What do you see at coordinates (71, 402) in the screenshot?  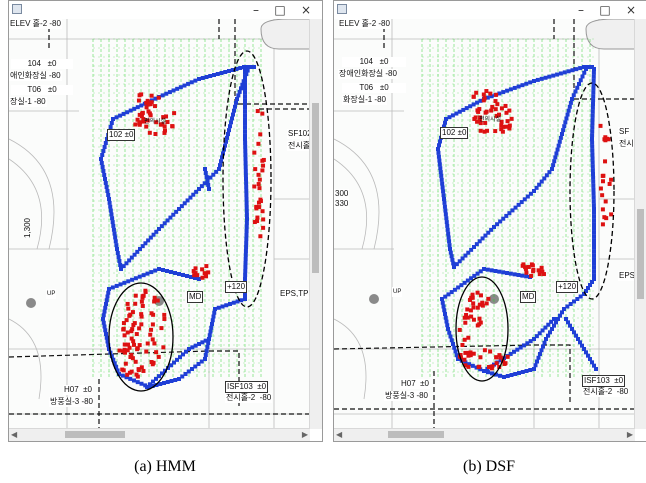 I see `label-wind-room: 방풍실-3 -80` at bounding box center [71, 402].